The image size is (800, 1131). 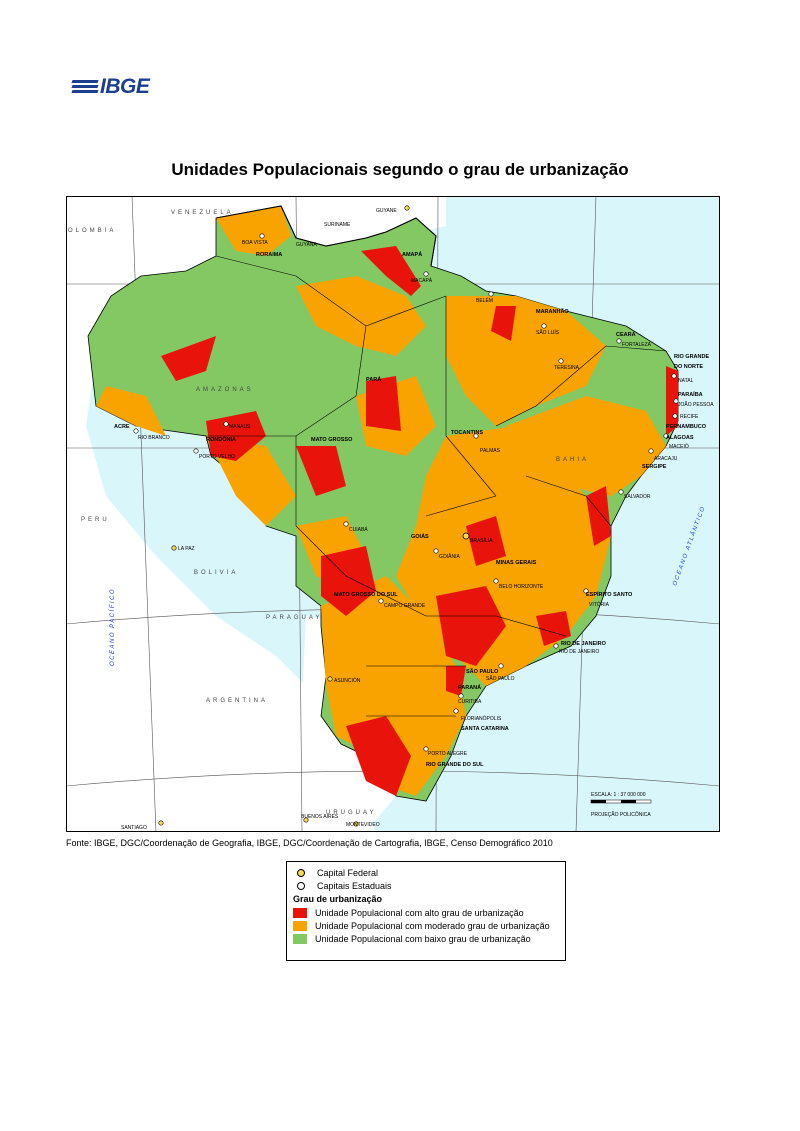 What do you see at coordinates (686, 381) in the screenshot?
I see `capital-label: NATAL` at bounding box center [686, 381].